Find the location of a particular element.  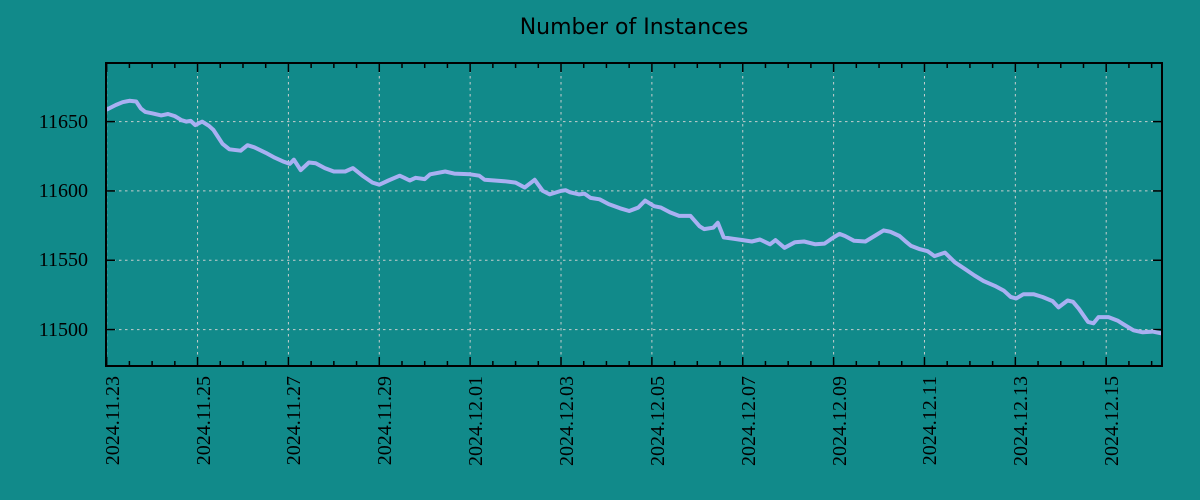

x-tick-label: 2024.12.13 is located at coordinates (1021, 421).